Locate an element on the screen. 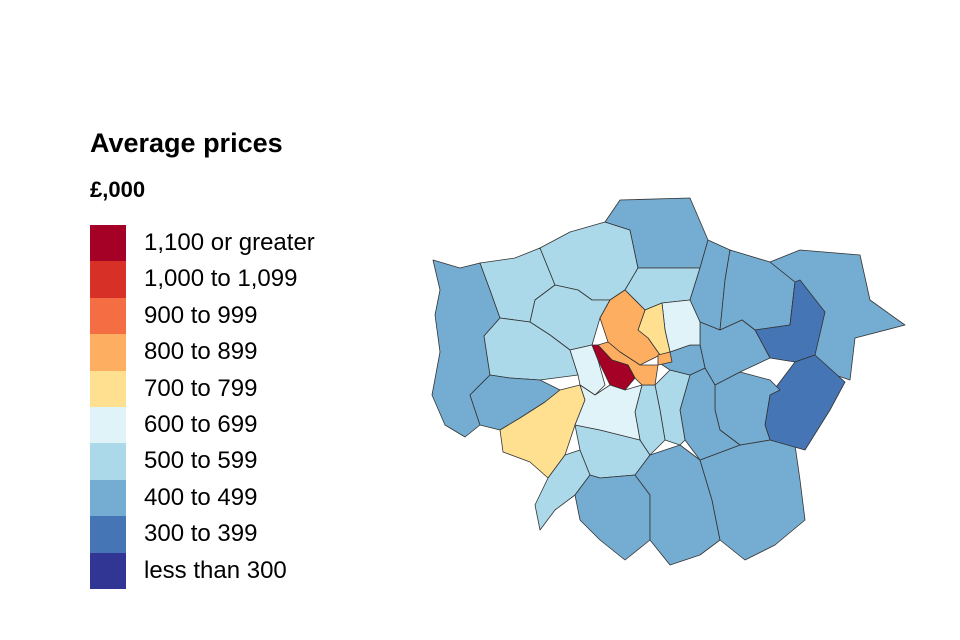 The height and width of the screenshot is (640, 960). legend-item: 800 to 899 is located at coordinates (240, 352).